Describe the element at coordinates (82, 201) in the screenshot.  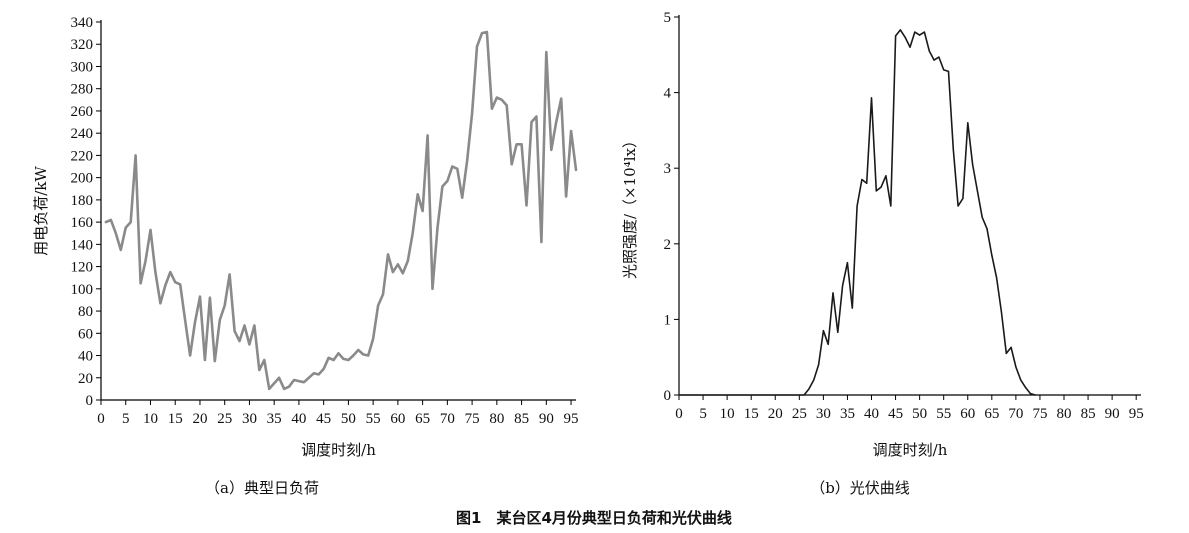
I see `y-tick-label: 180` at that location.